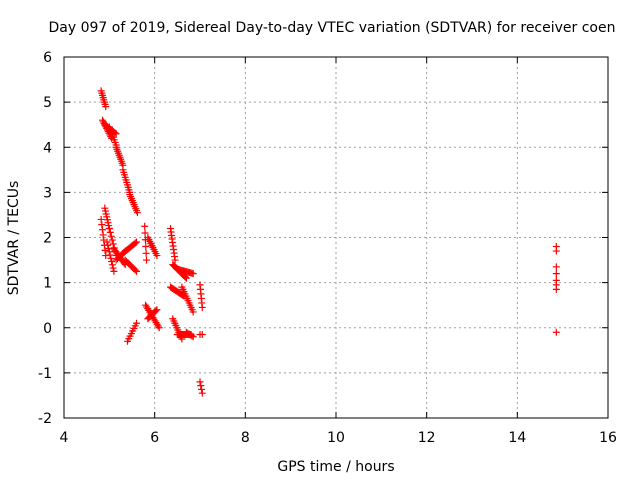  I want to click on x-tick-label: 10, so click(336, 438).